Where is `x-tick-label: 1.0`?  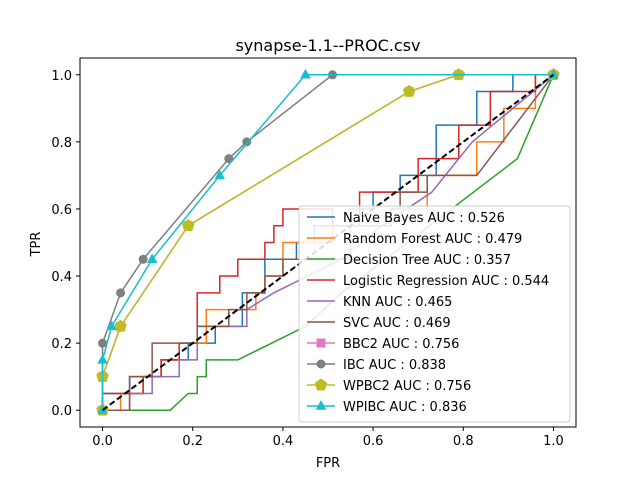 x-tick-label: 1.0 is located at coordinates (553, 441).